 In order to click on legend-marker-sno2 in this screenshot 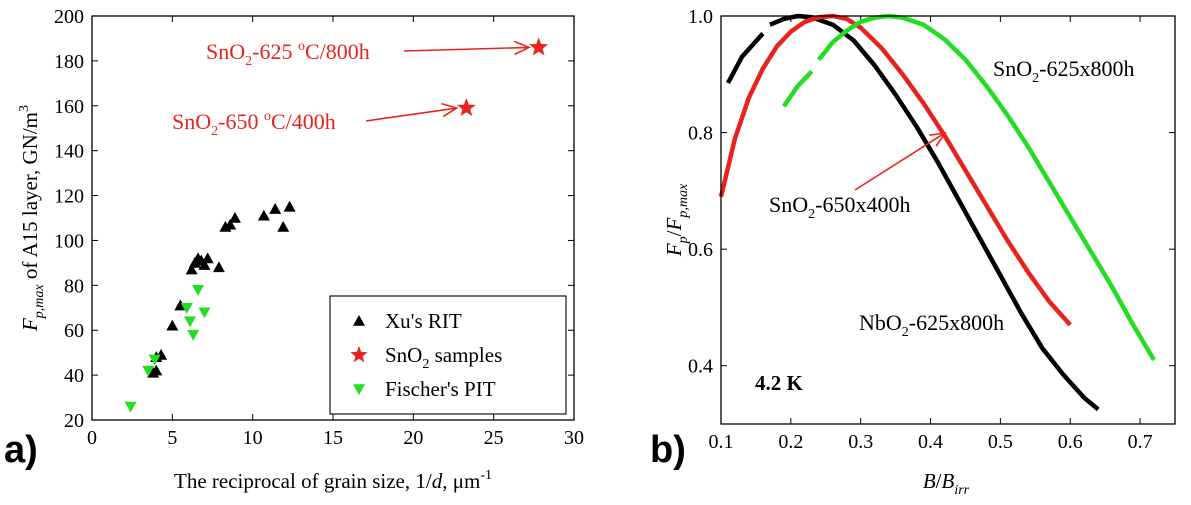, I will do `click(359, 354)`.